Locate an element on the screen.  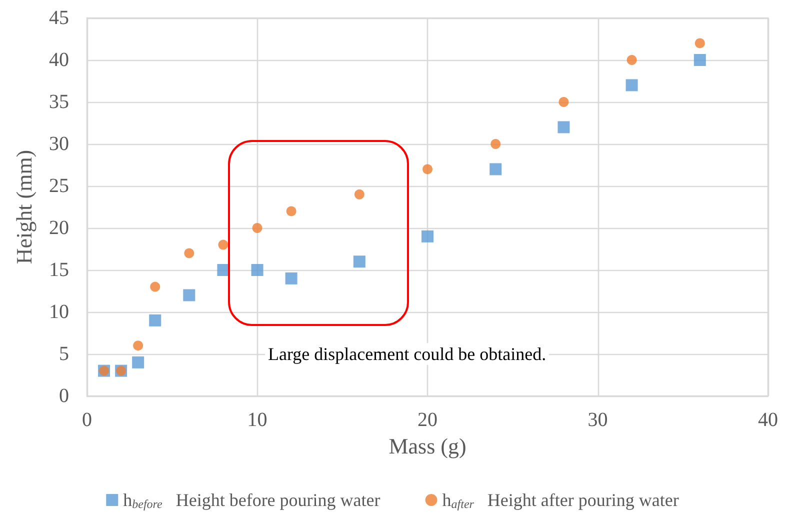
y-tick-label: 15 is located at coordinates (59, 270).